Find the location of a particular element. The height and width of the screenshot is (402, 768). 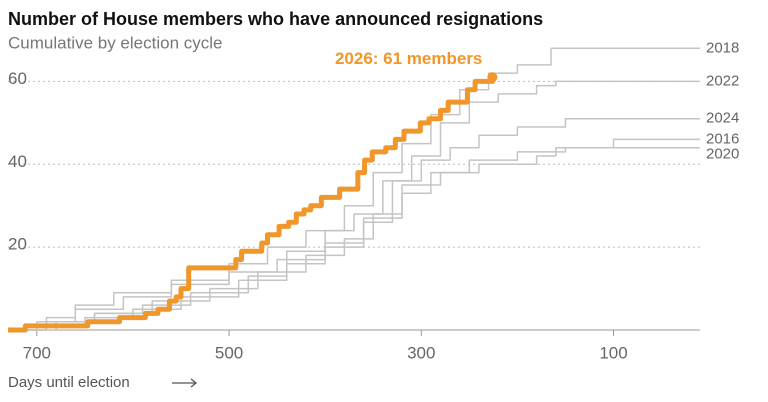

x-tick-label: 700 is located at coordinates (37, 352).